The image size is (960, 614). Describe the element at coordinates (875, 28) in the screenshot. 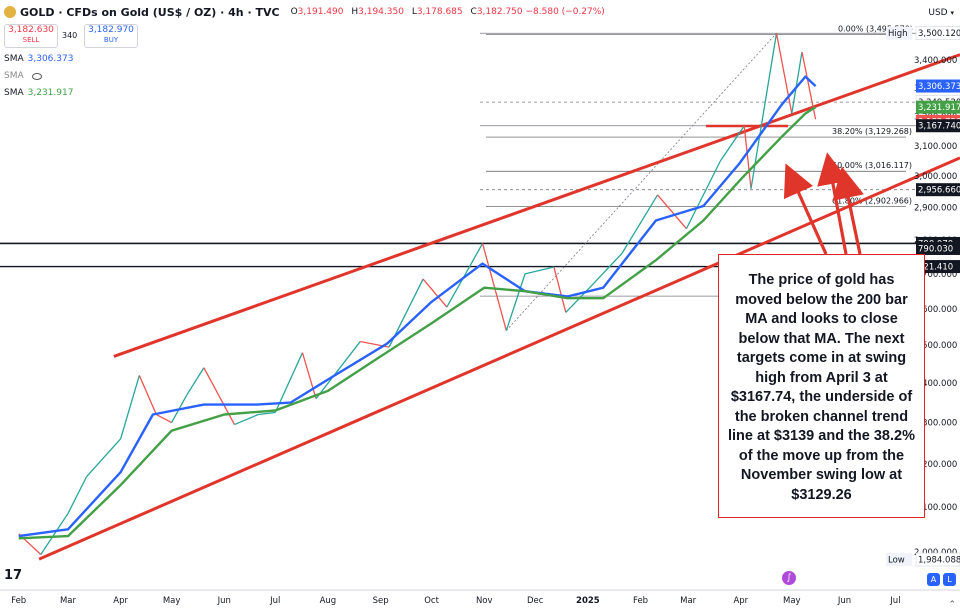

I see `fib-level-label: 0.00% (3,495.570)` at that location.